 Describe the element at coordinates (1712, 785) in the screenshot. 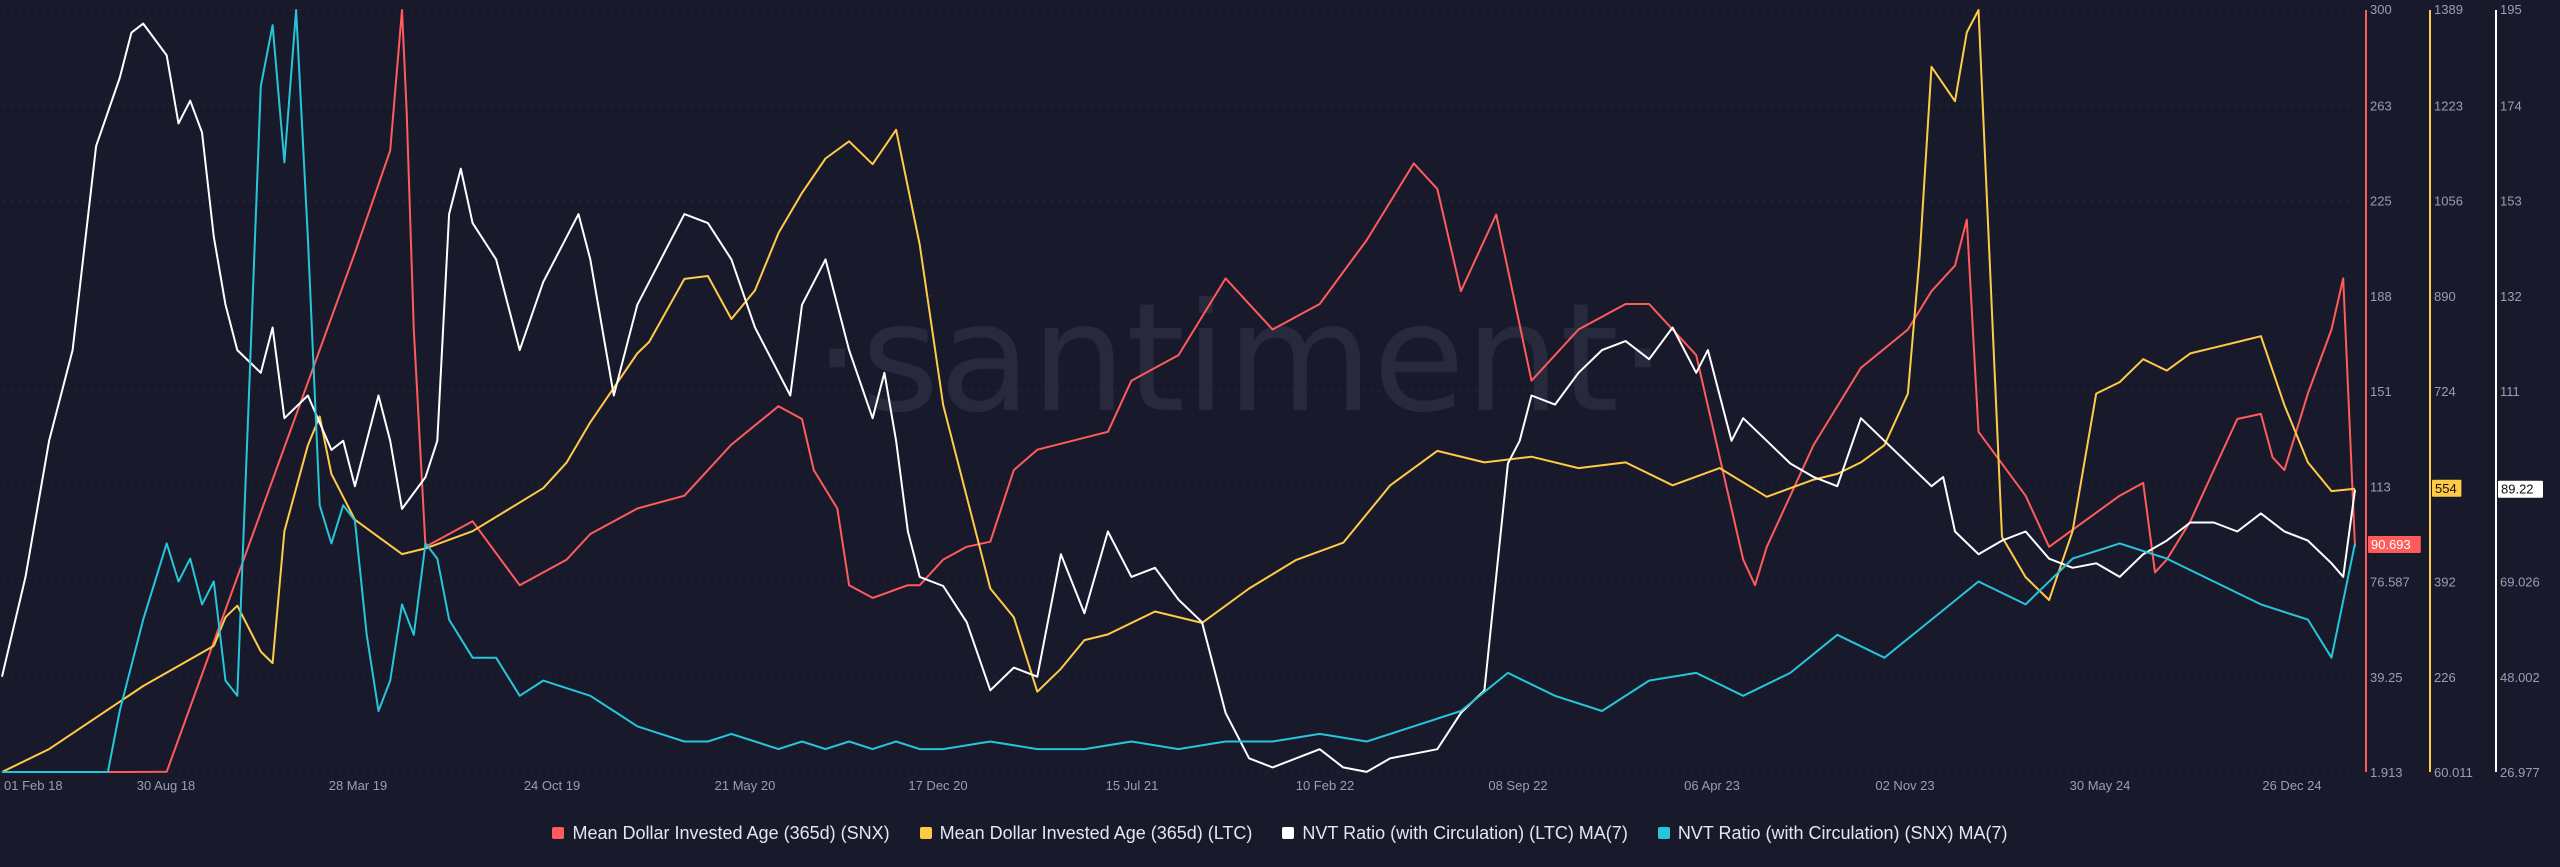

I see `x-tick-label: 06 Apr 23` at that location.